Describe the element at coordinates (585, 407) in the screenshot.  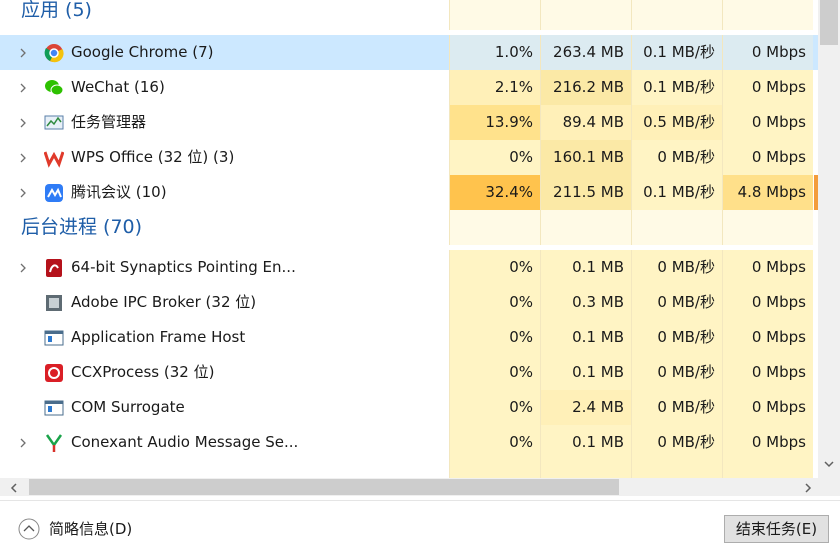
I see `metric-cell: 2.4 MB` at that location.